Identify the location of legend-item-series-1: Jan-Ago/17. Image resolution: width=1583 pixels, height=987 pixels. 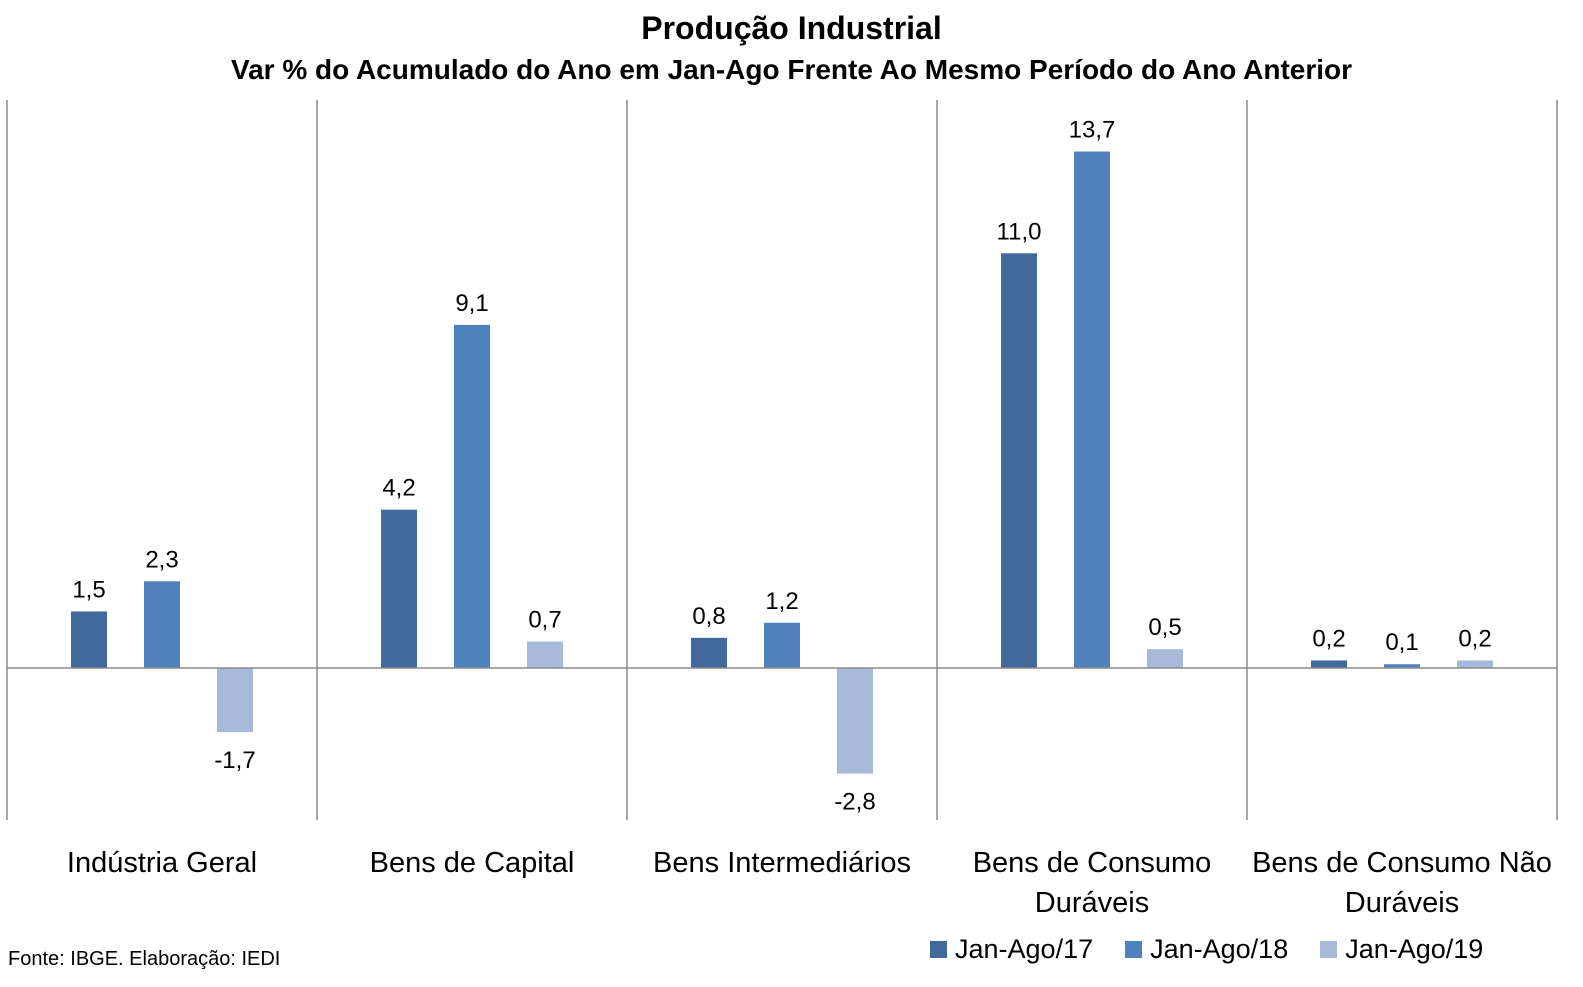
(1011, 949).